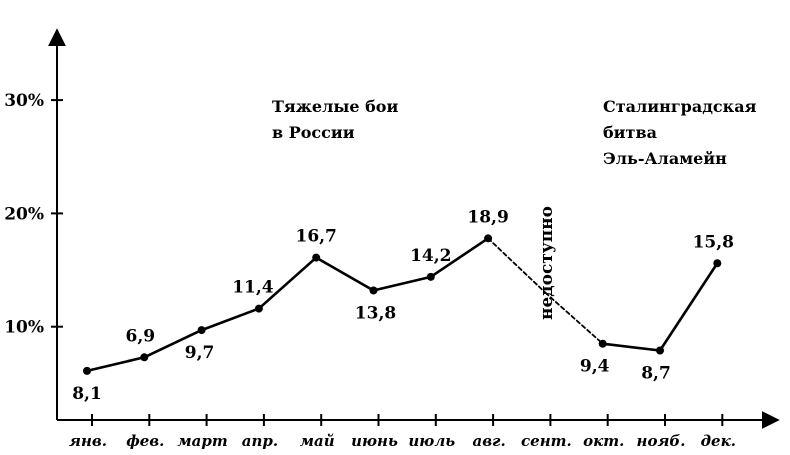  I want to click on data-label: 16,7, so click(315, 237).